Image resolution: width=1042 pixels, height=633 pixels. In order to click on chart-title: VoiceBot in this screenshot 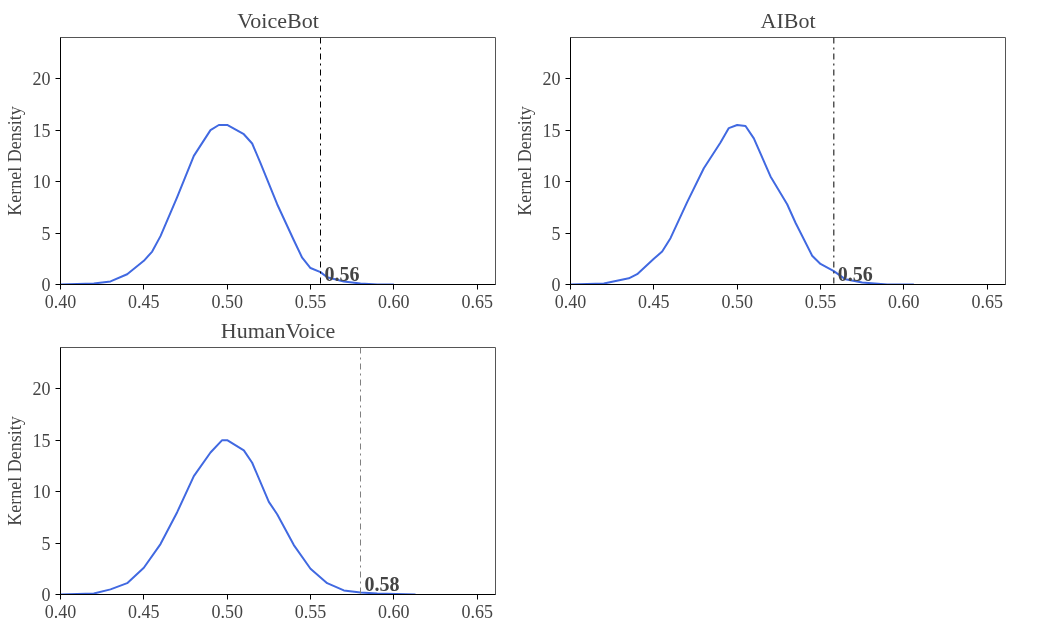, I will do `click(278, 20)`.